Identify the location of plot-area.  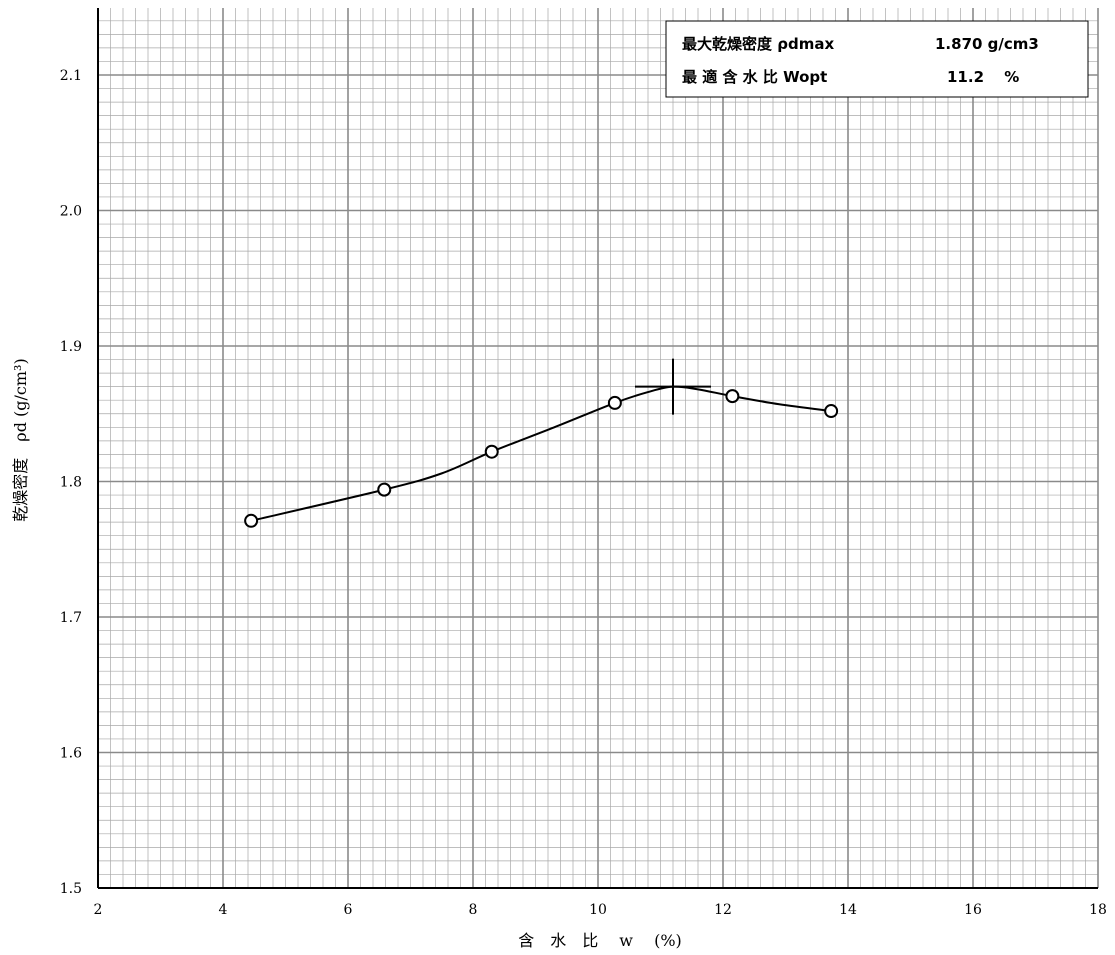
(541, 443).